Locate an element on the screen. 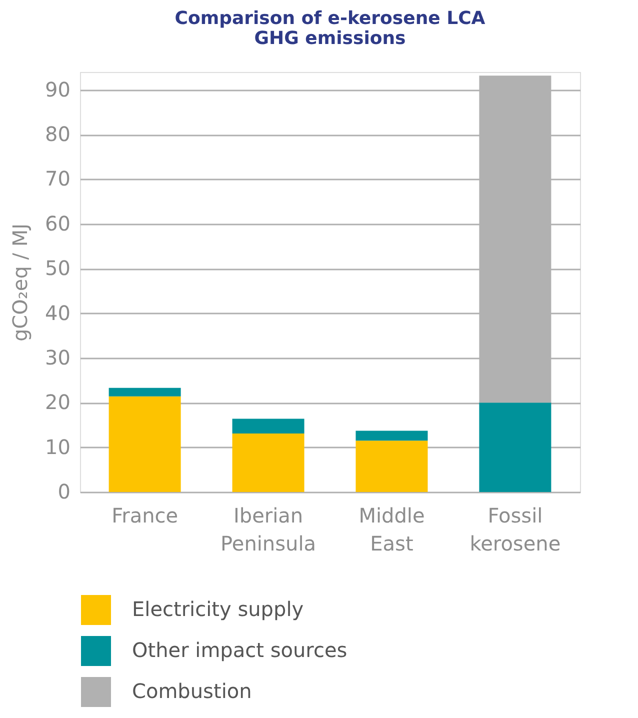  y-axis-title: gCO₂eq / MJ is located at coordinates (20, 282).